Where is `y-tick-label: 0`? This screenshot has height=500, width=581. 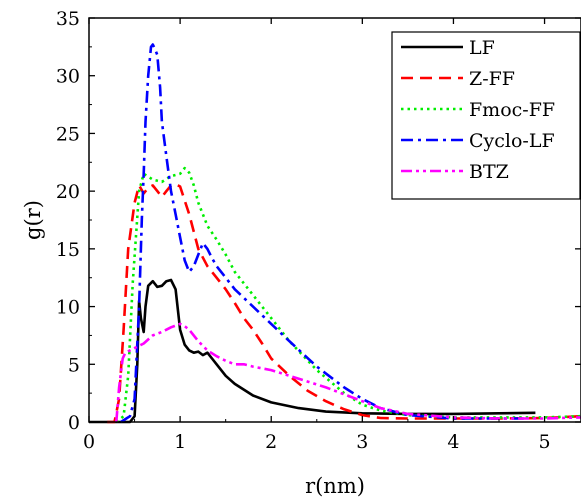 y-tick-label: 0 is located at coordinates (74, 423).